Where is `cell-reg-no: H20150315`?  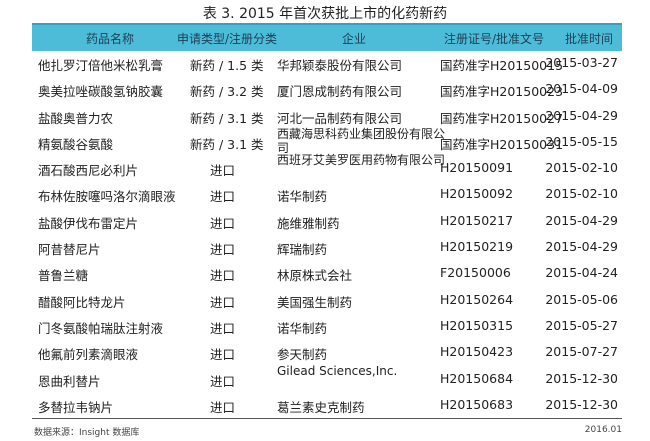 cell-reg-no: H20150315 is located at coordinates (477, 325).